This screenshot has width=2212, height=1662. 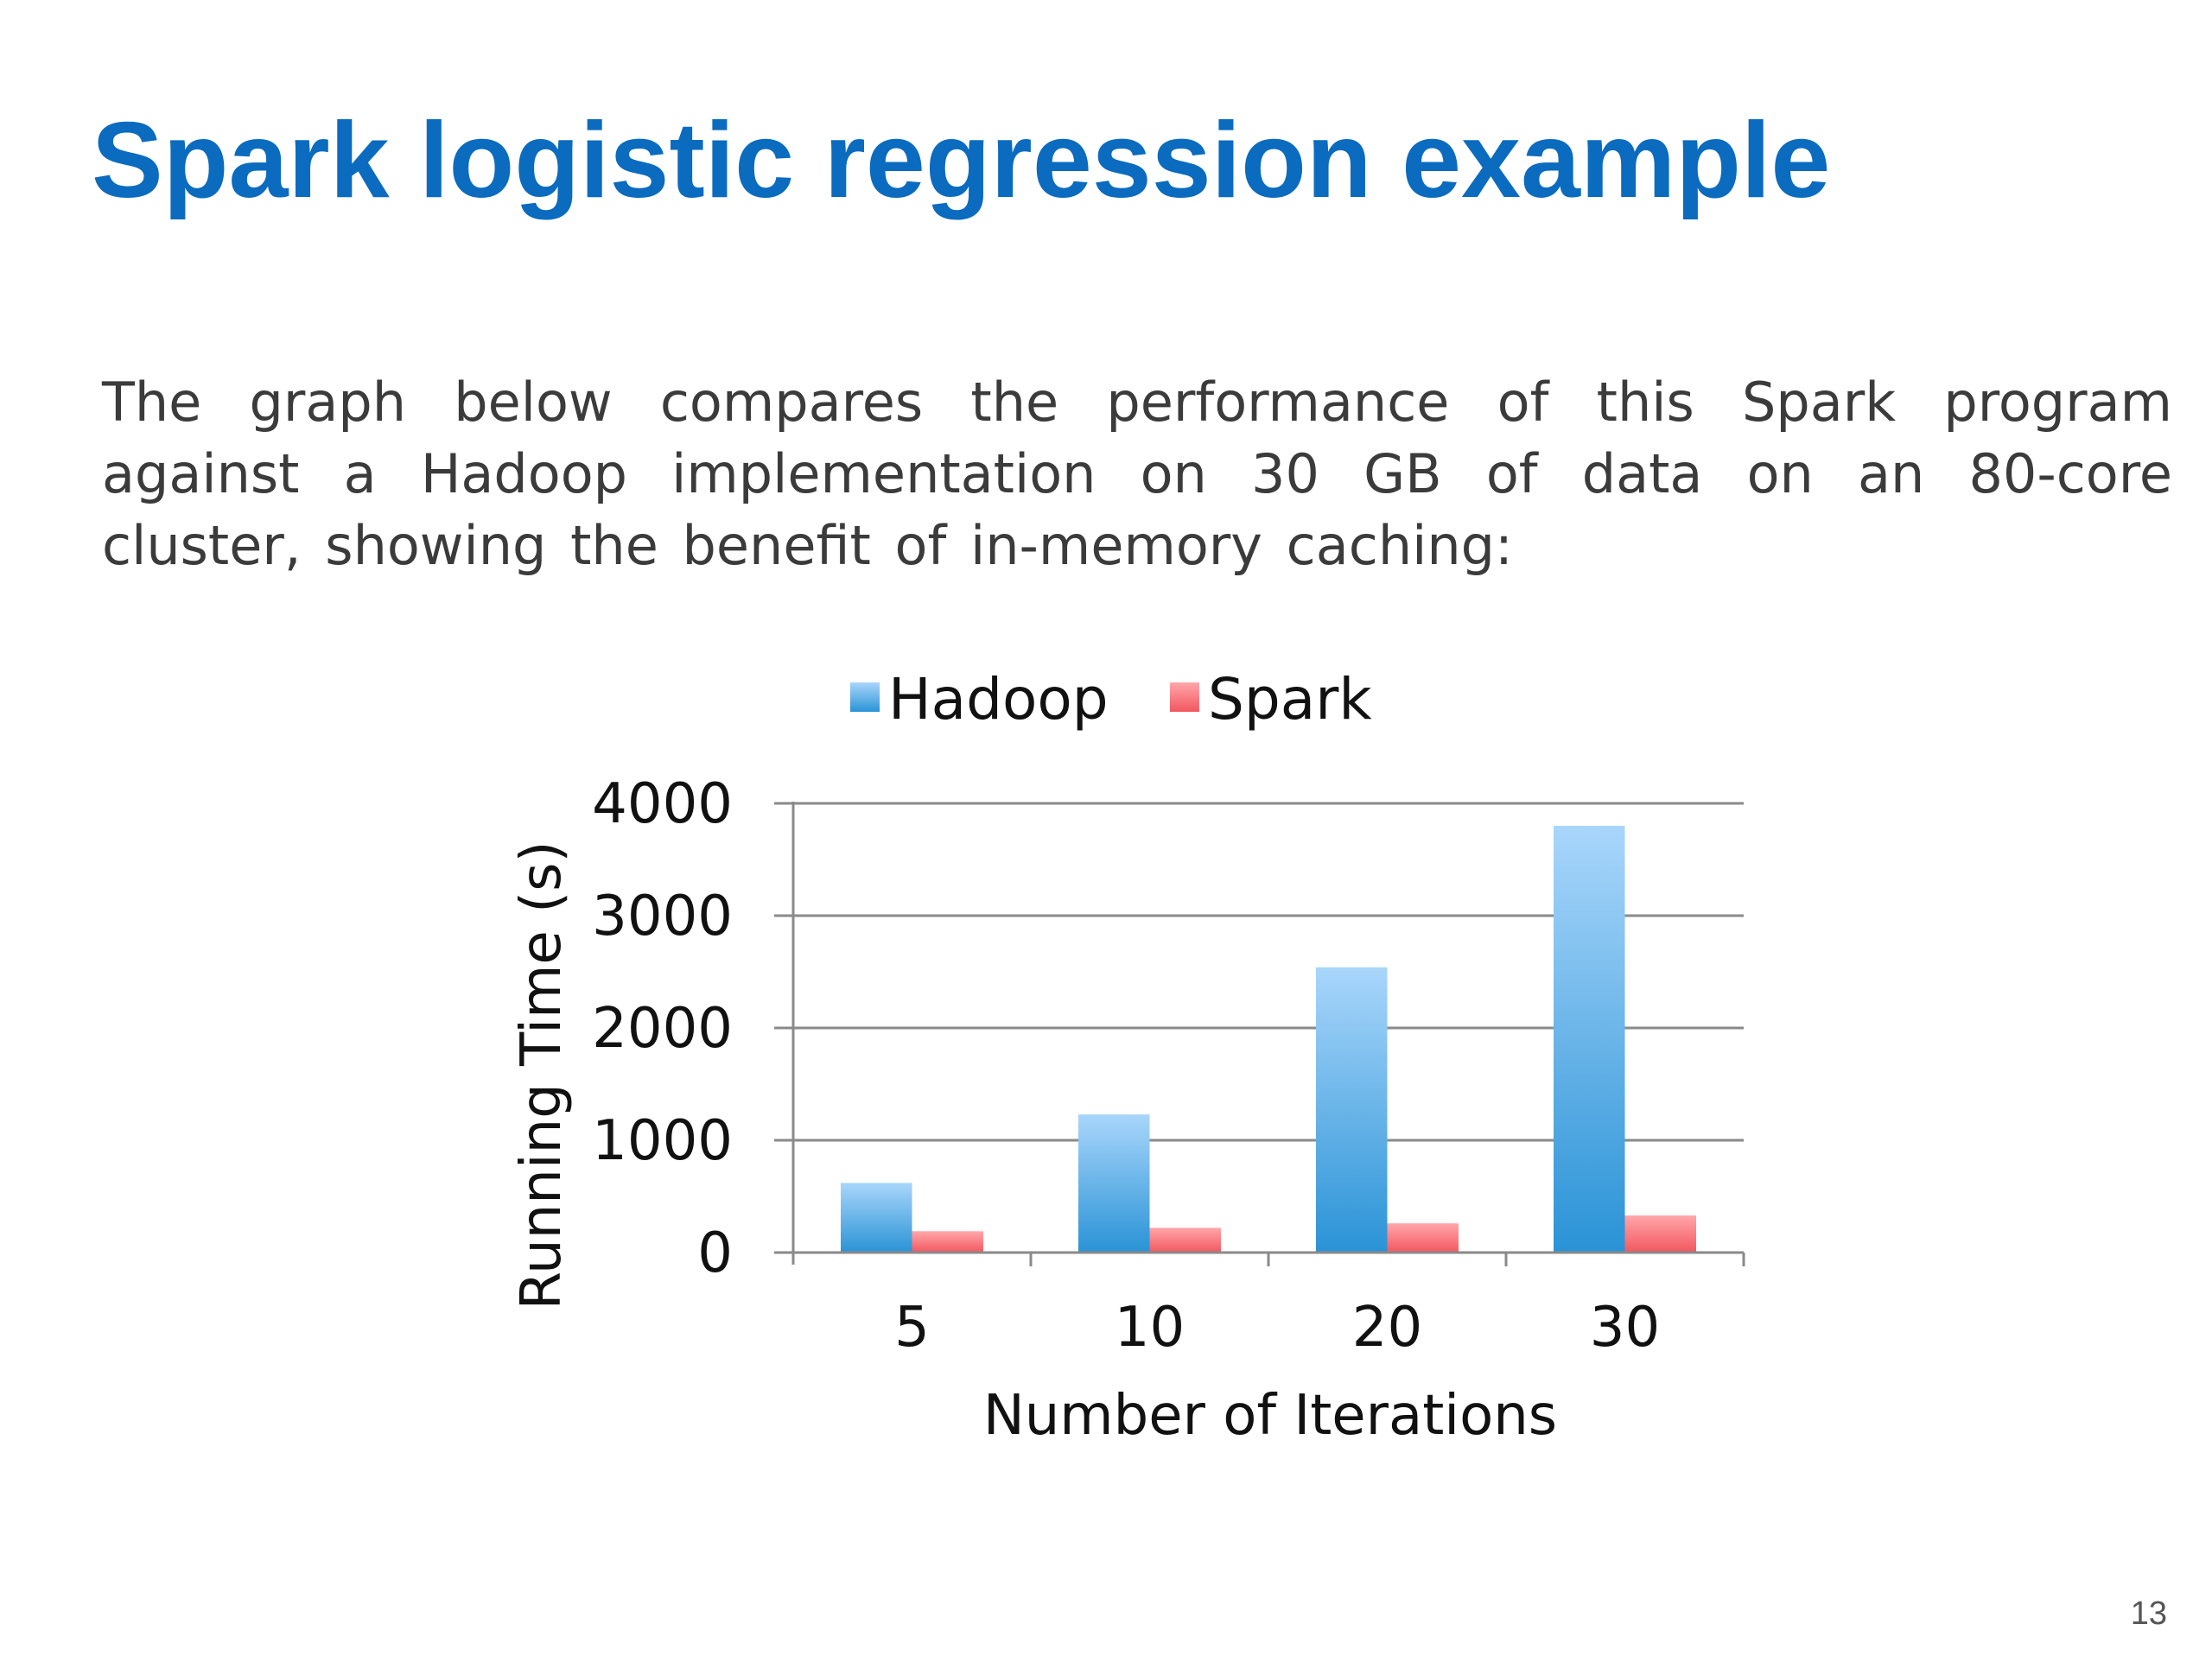 I want to click on y-tick-label: 2000, so click(x=662, y=1029).